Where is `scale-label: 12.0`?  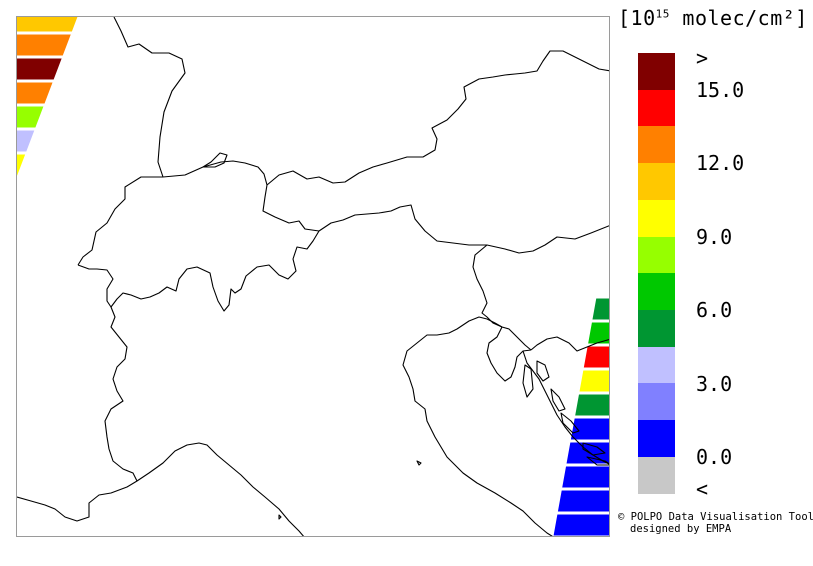
scale-label: 12.0 is located at coordinates (720, 163).